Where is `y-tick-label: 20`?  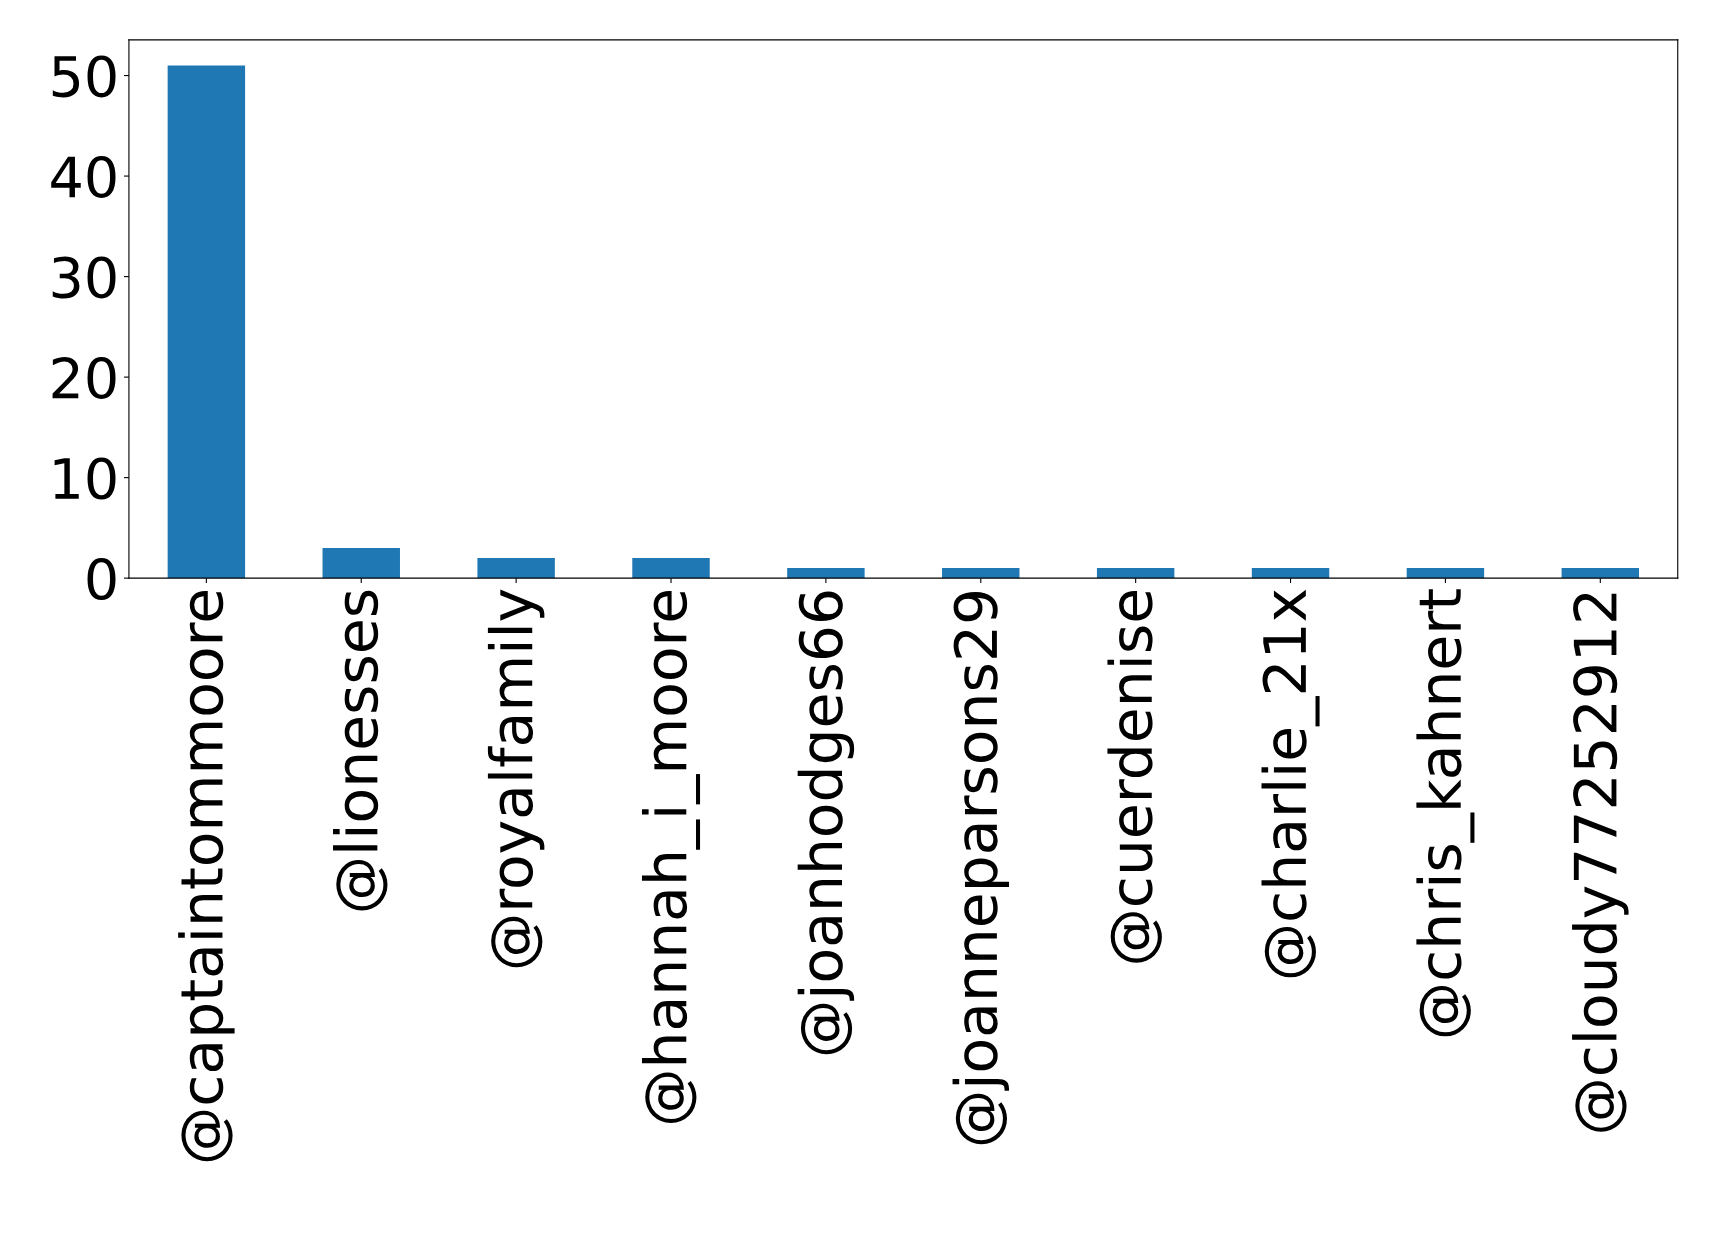 y-tick-label: 20 is located at coordinates (84, 378).